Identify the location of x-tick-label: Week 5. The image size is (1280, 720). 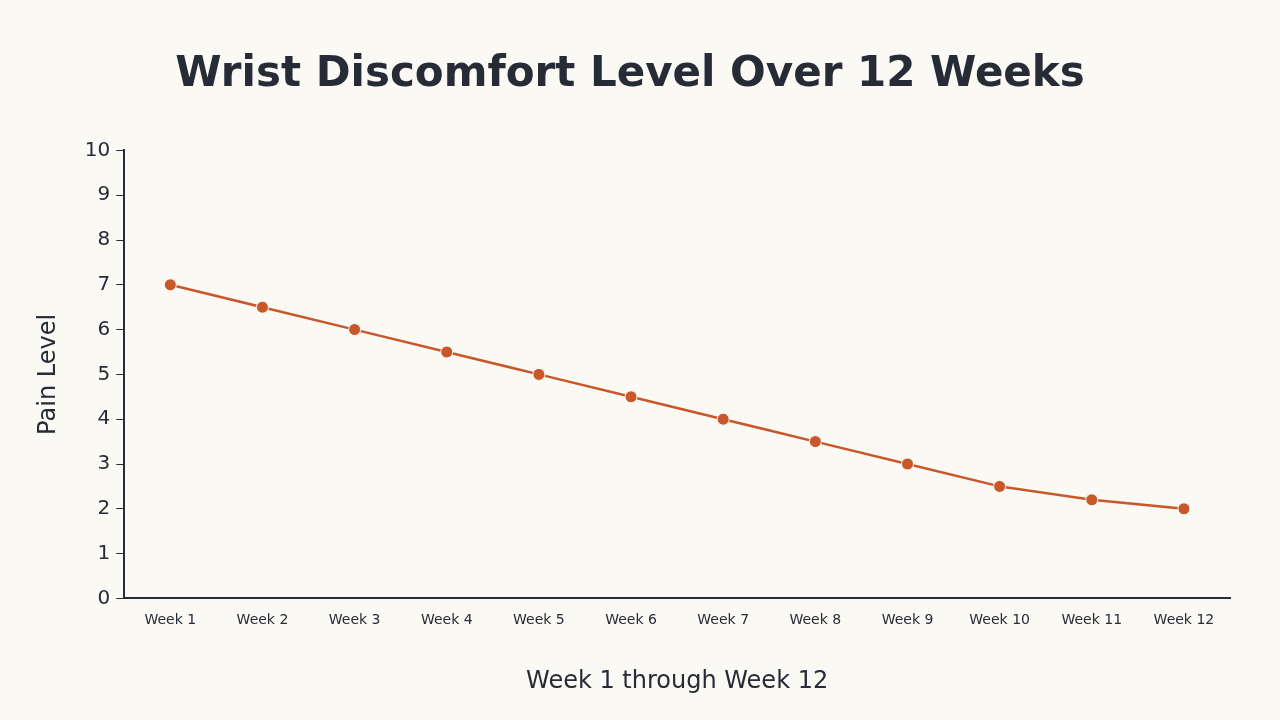
(539, 619).